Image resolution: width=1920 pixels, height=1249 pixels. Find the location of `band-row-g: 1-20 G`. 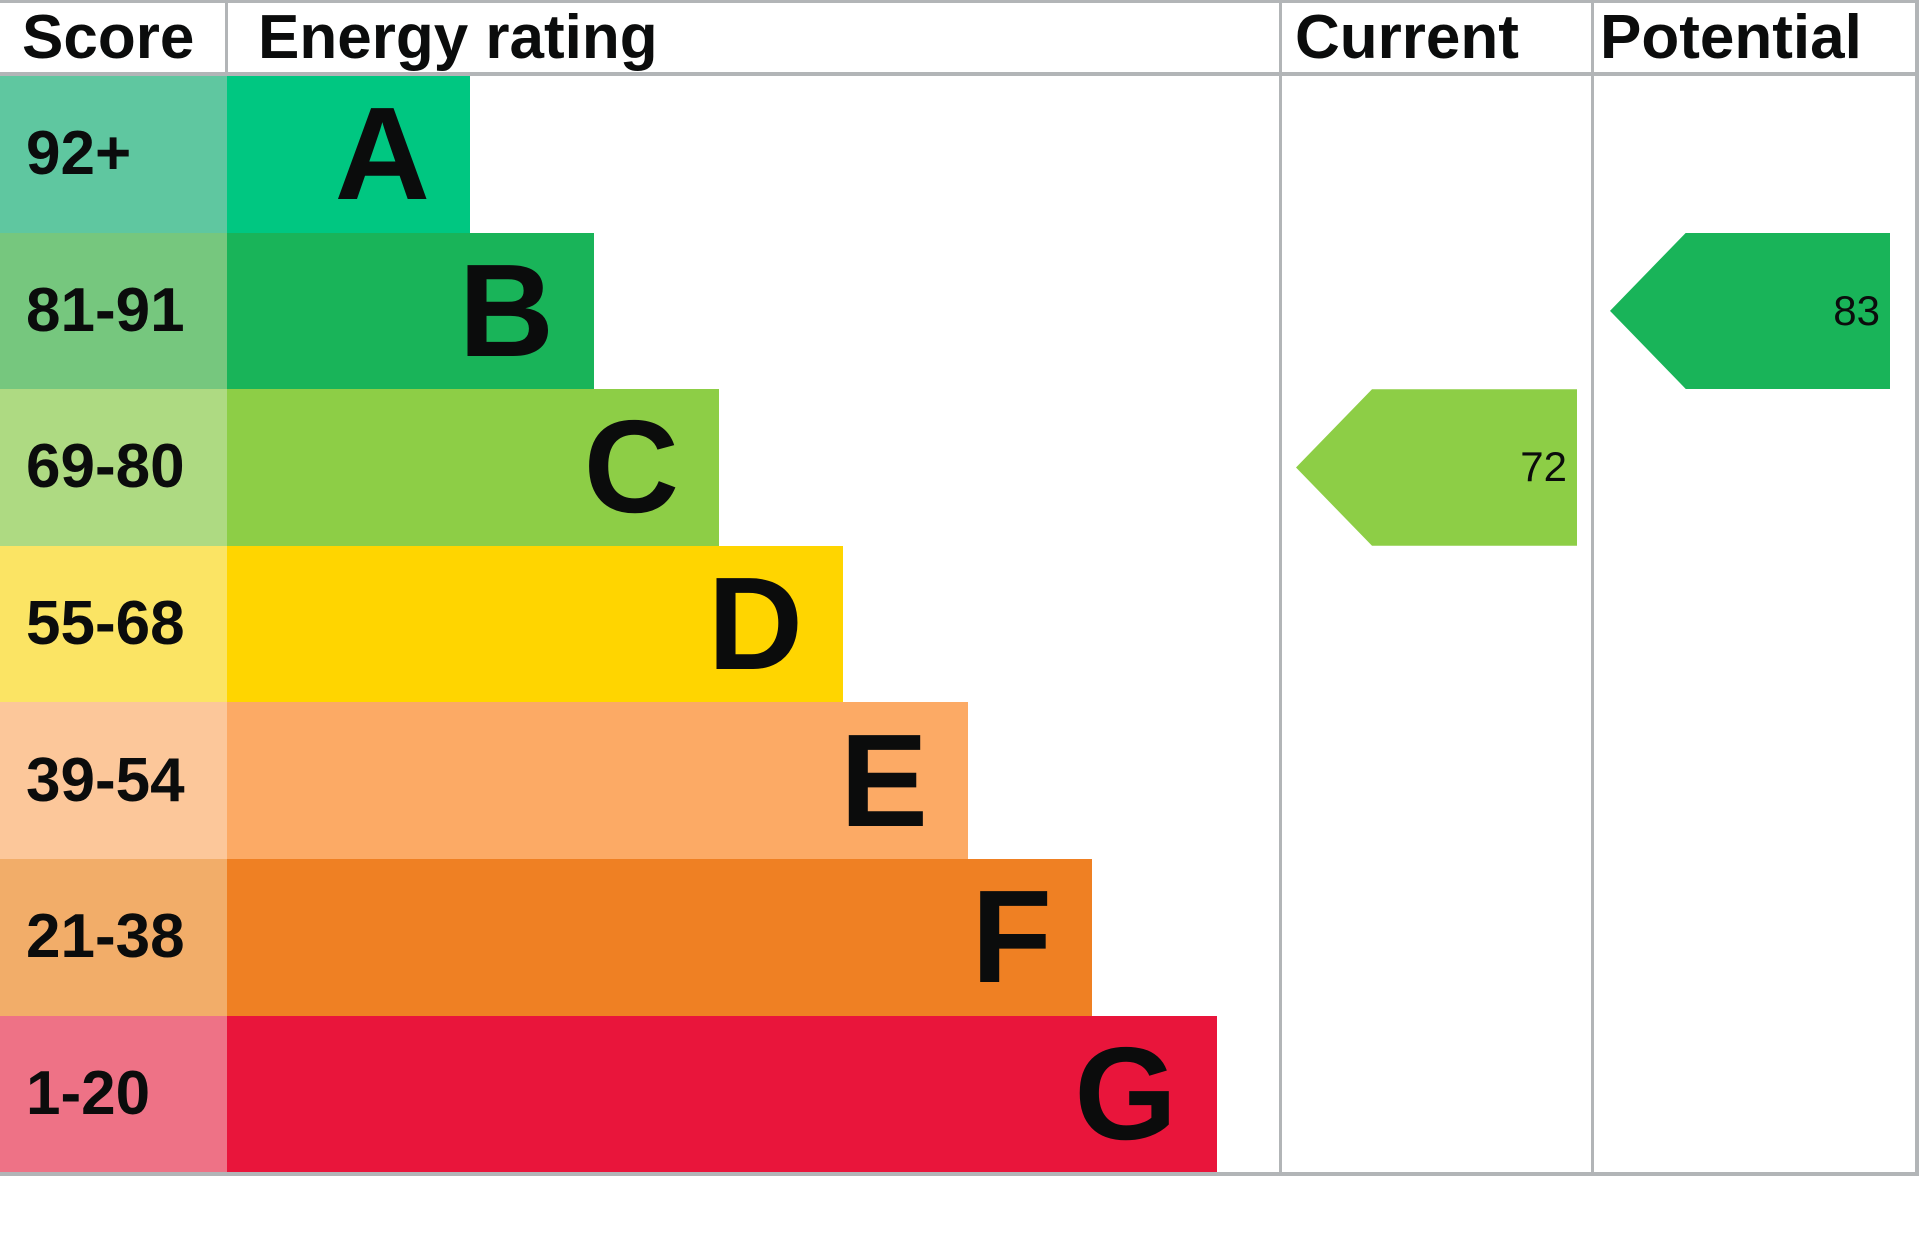

band-row-g: 1-20 G is located at coordinates (959, 1094).